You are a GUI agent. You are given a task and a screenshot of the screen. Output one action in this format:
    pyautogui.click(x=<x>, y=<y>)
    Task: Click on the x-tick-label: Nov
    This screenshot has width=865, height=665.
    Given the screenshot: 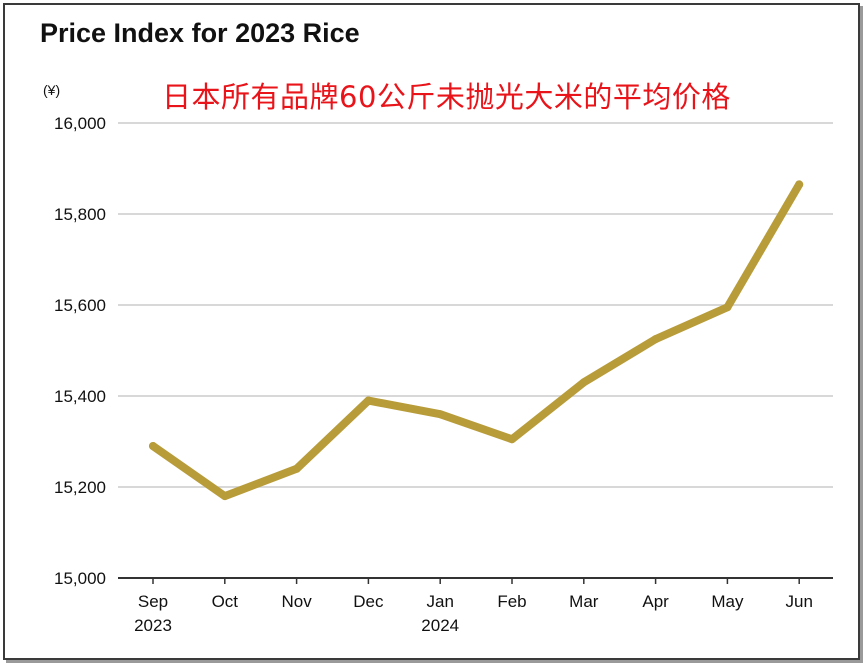 What is the action you would take?
    pyautogui.click(x=296, y=601)
    